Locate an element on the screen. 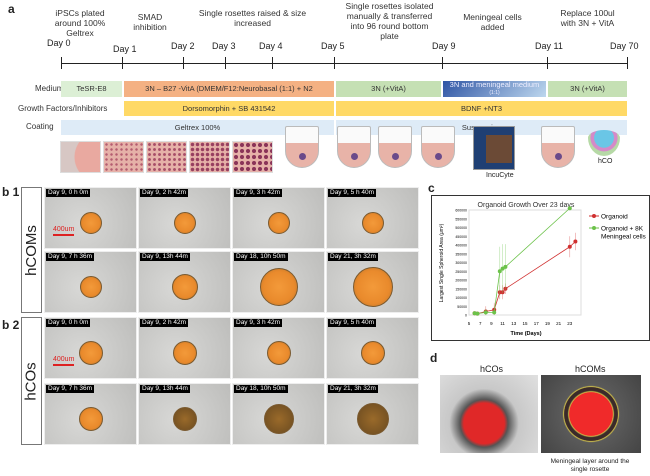 The width and height of the screenshot is (650, 476). coating-geltrex: Geltrex 100% is located at coordinates (197, 127).